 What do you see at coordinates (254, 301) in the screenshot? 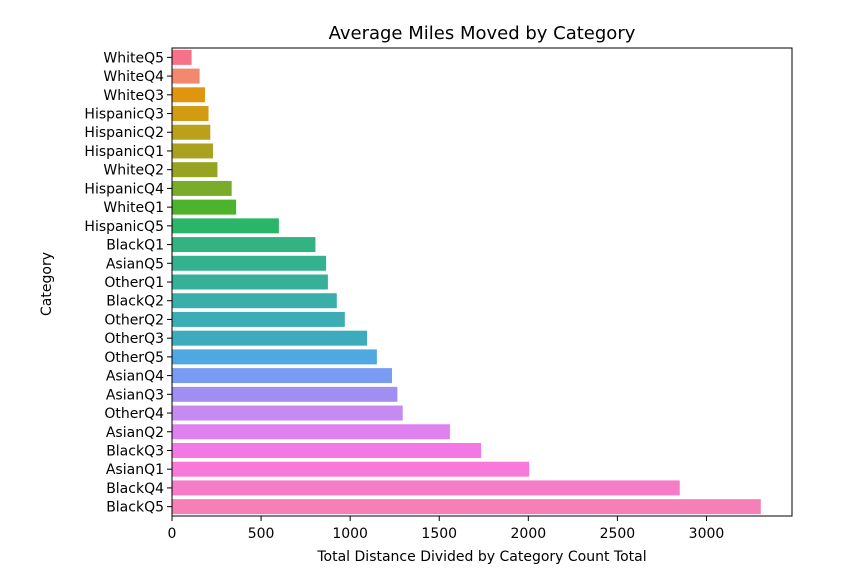
I see `bar-blackq2` at bounding box center [254, 301].